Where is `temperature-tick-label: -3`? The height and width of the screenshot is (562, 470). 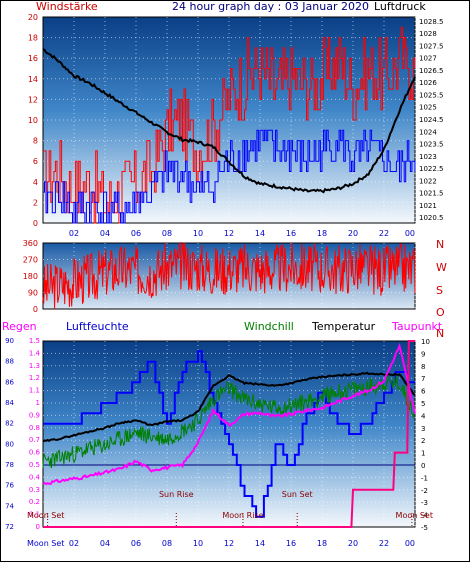
temperature-tick-label: -3 is located at coordinates (424, 503).